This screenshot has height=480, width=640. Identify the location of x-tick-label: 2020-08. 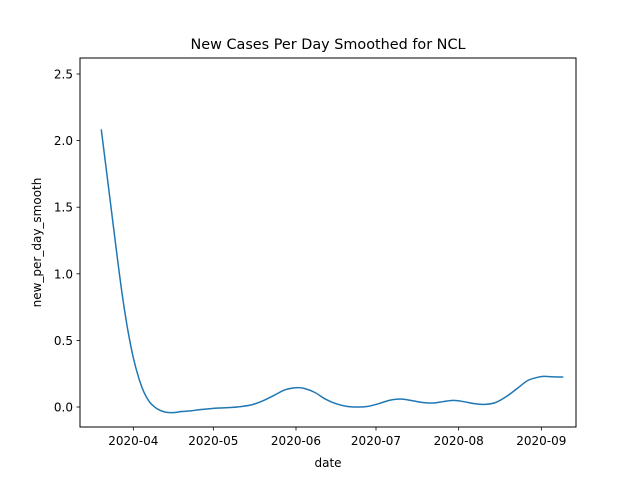
(459, 441).